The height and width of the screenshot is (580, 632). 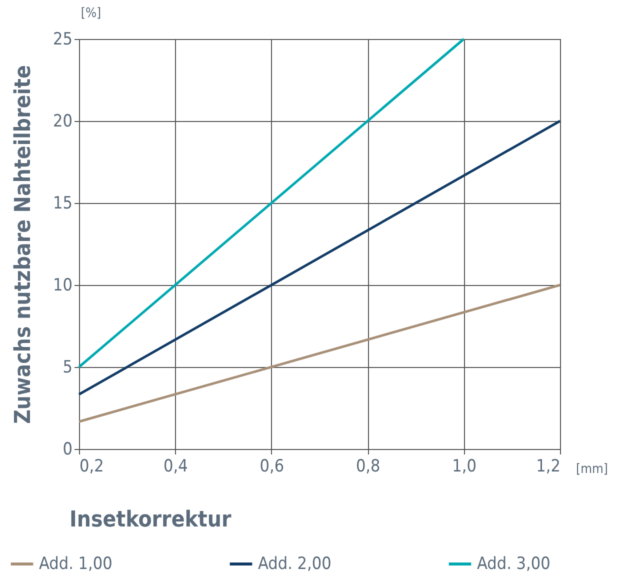 I want to click on y-tick-label: 0, so click(x=67, y=450).